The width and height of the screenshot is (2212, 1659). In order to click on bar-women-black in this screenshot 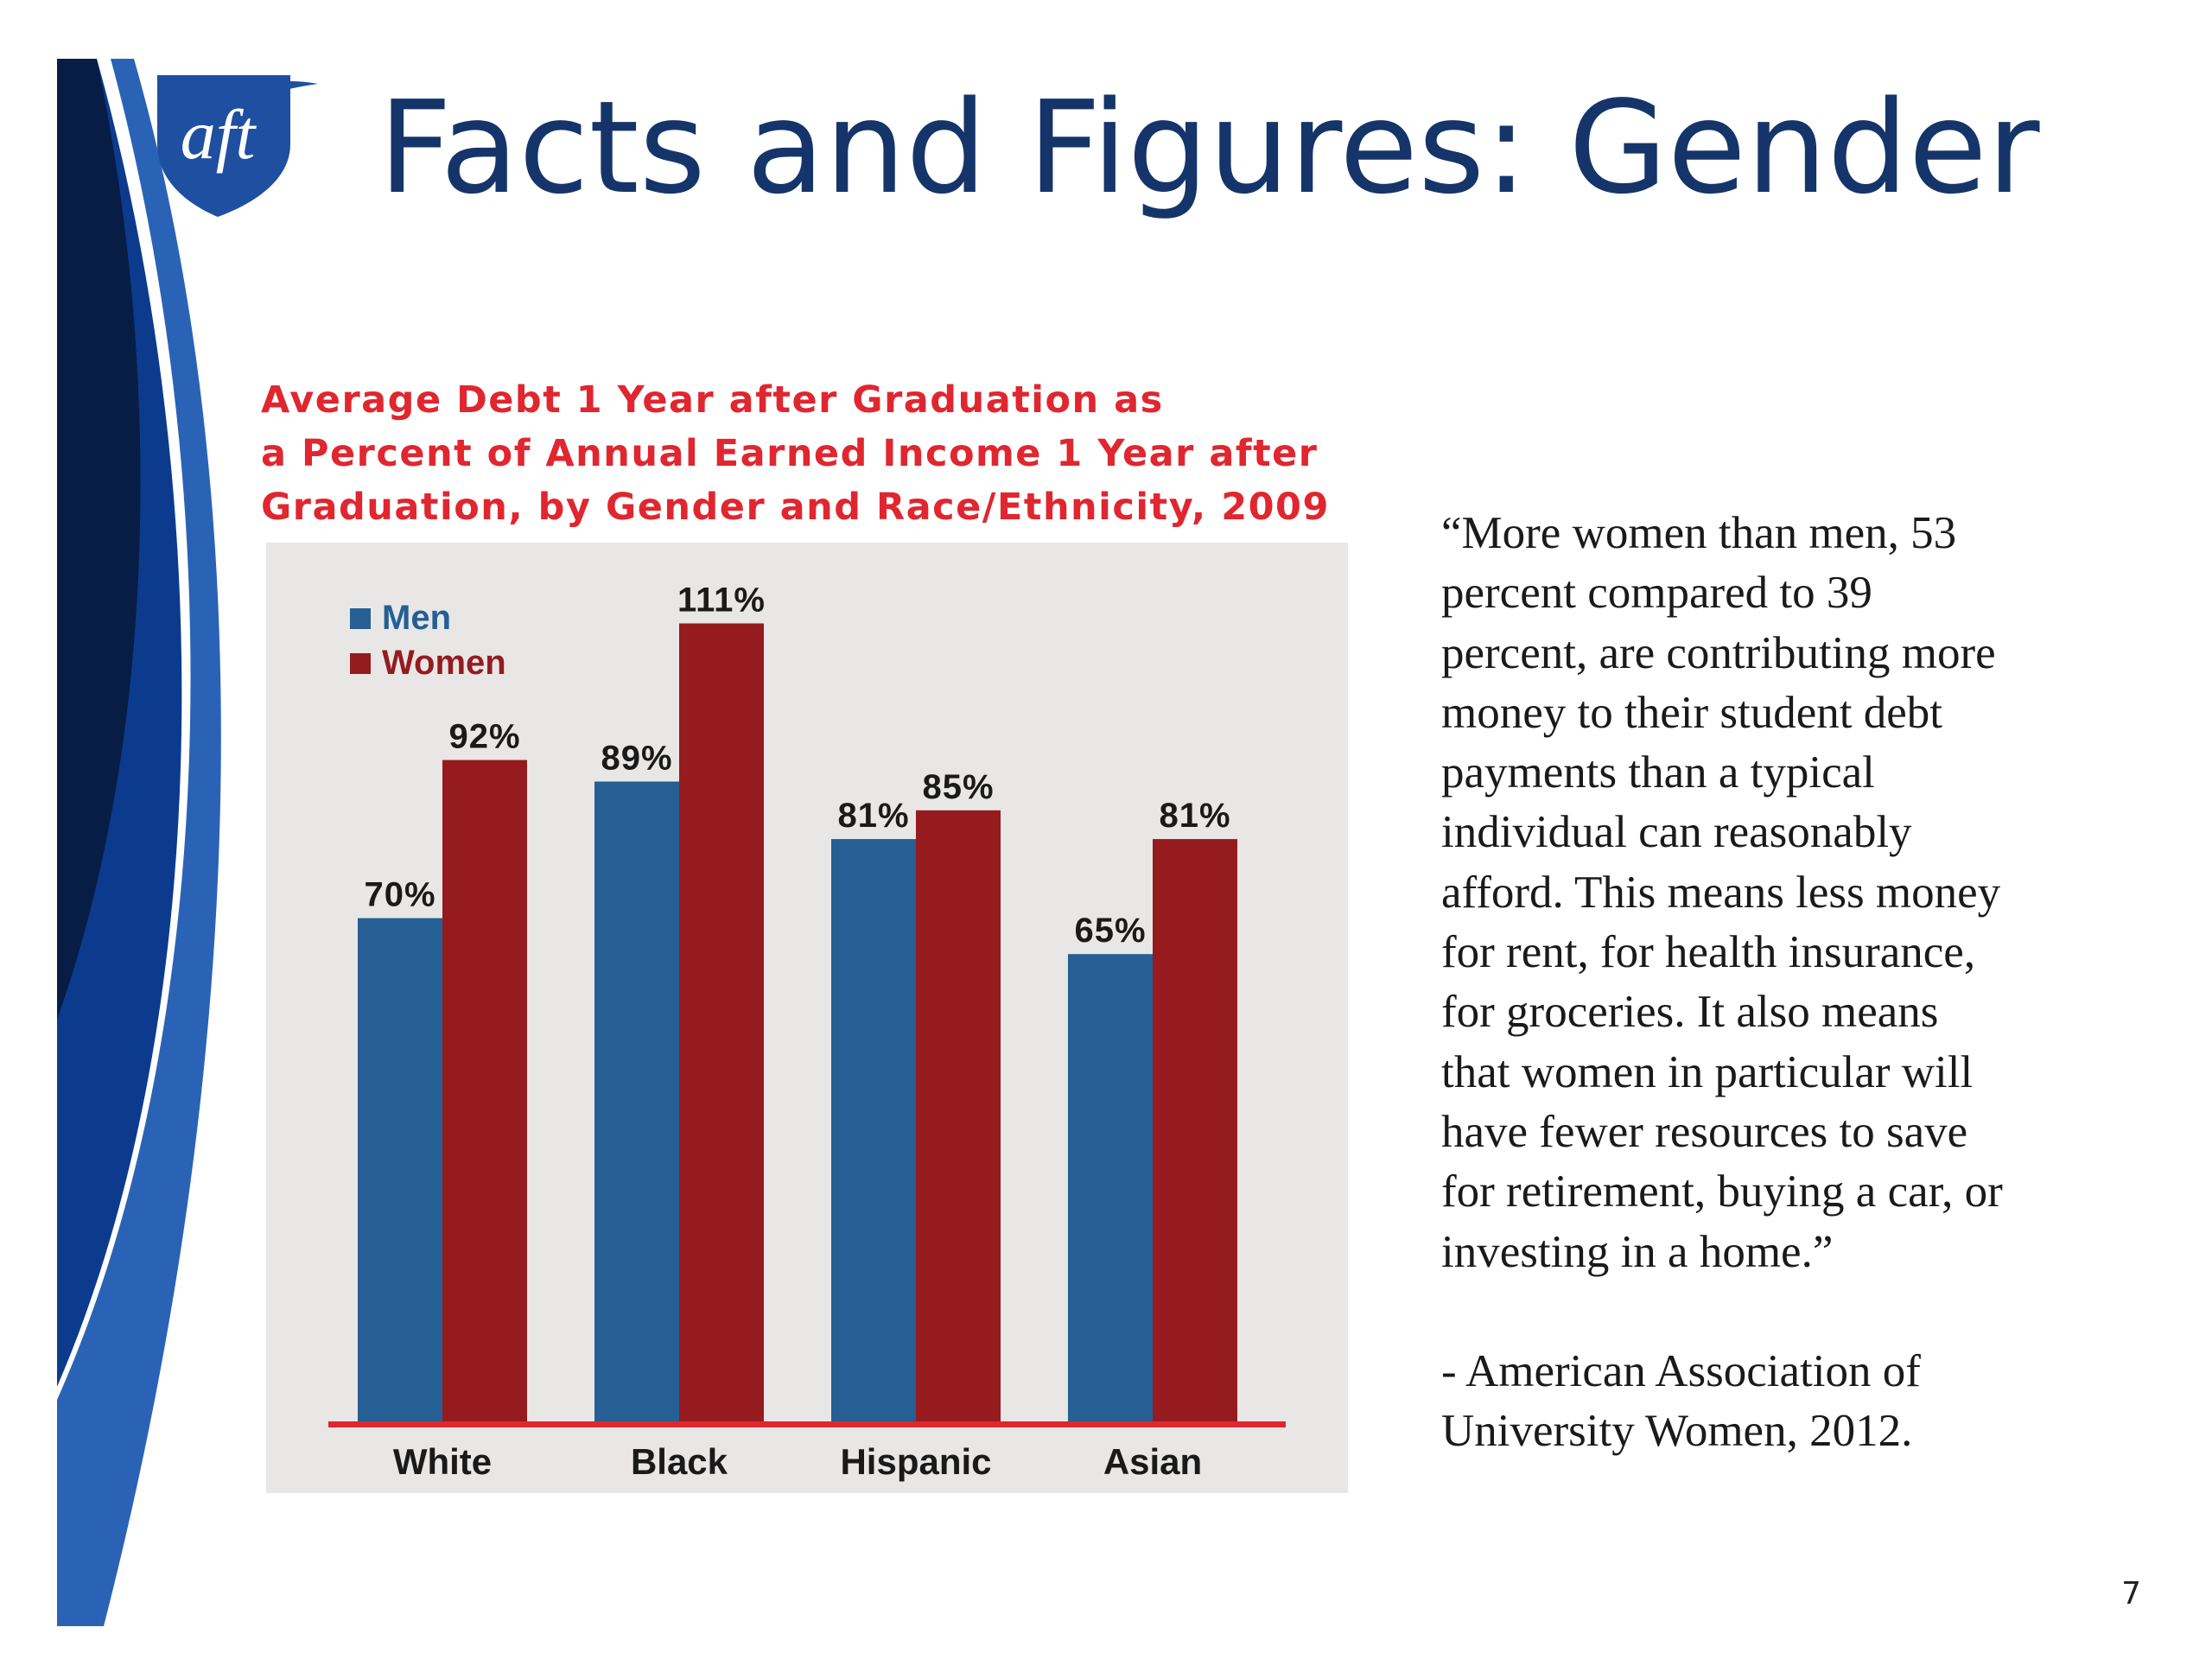, I will do `click(721, 1022)`.